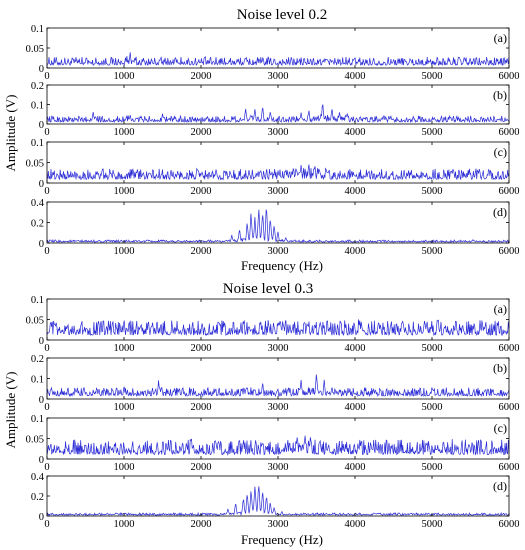 This screenshot has width=525, height=550. I want to click on xlabel-bottom: Frequency (Hz), so click(282, 539).